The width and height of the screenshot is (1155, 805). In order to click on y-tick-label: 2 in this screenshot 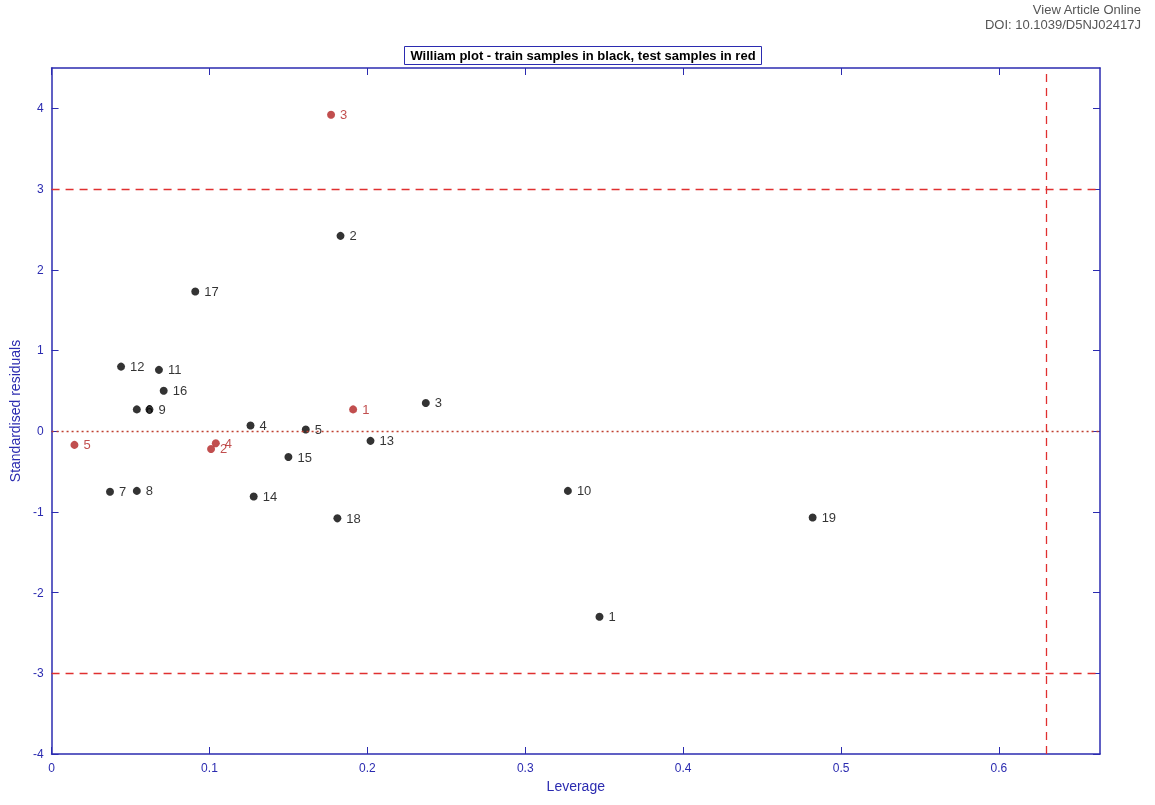, I will do `click(40, 269)`.